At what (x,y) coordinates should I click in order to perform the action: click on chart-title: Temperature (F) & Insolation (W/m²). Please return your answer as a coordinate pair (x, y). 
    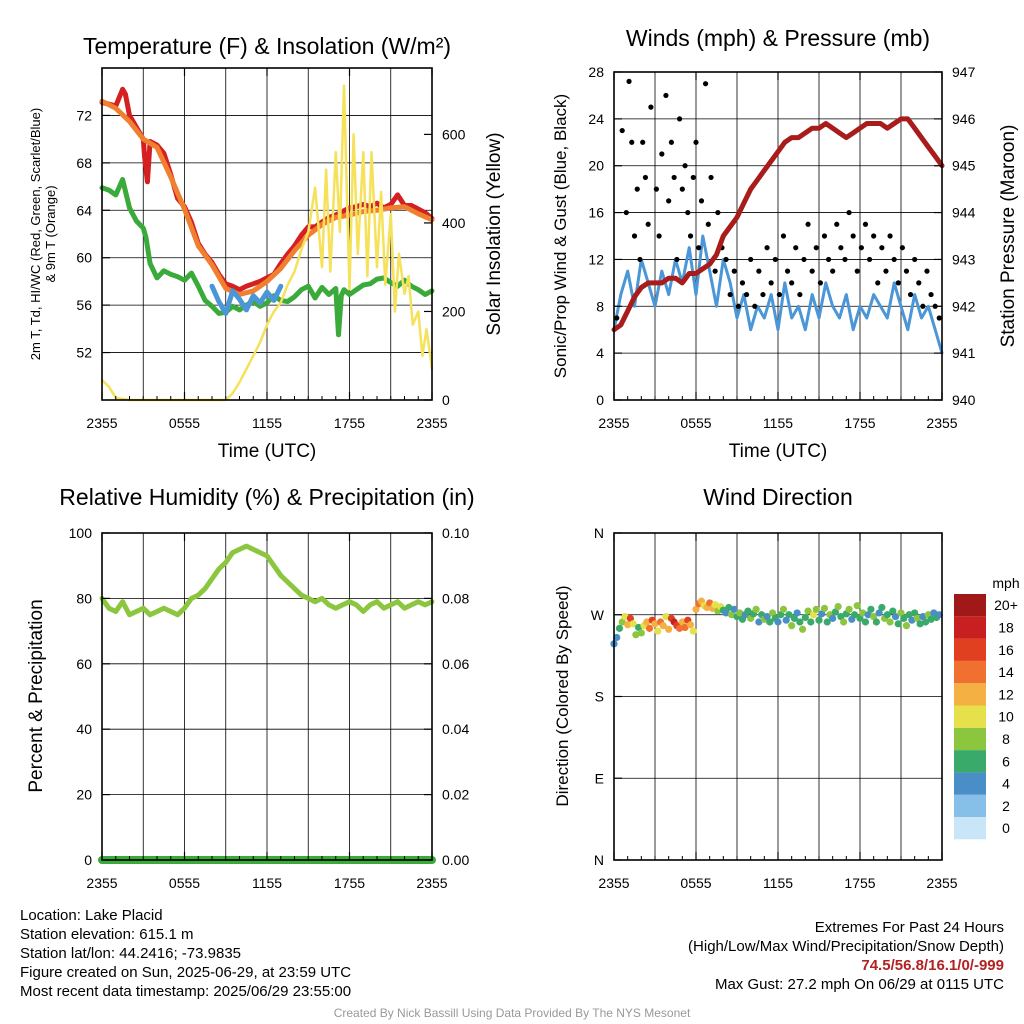
    Looking at the image, I should click on (267, 46).